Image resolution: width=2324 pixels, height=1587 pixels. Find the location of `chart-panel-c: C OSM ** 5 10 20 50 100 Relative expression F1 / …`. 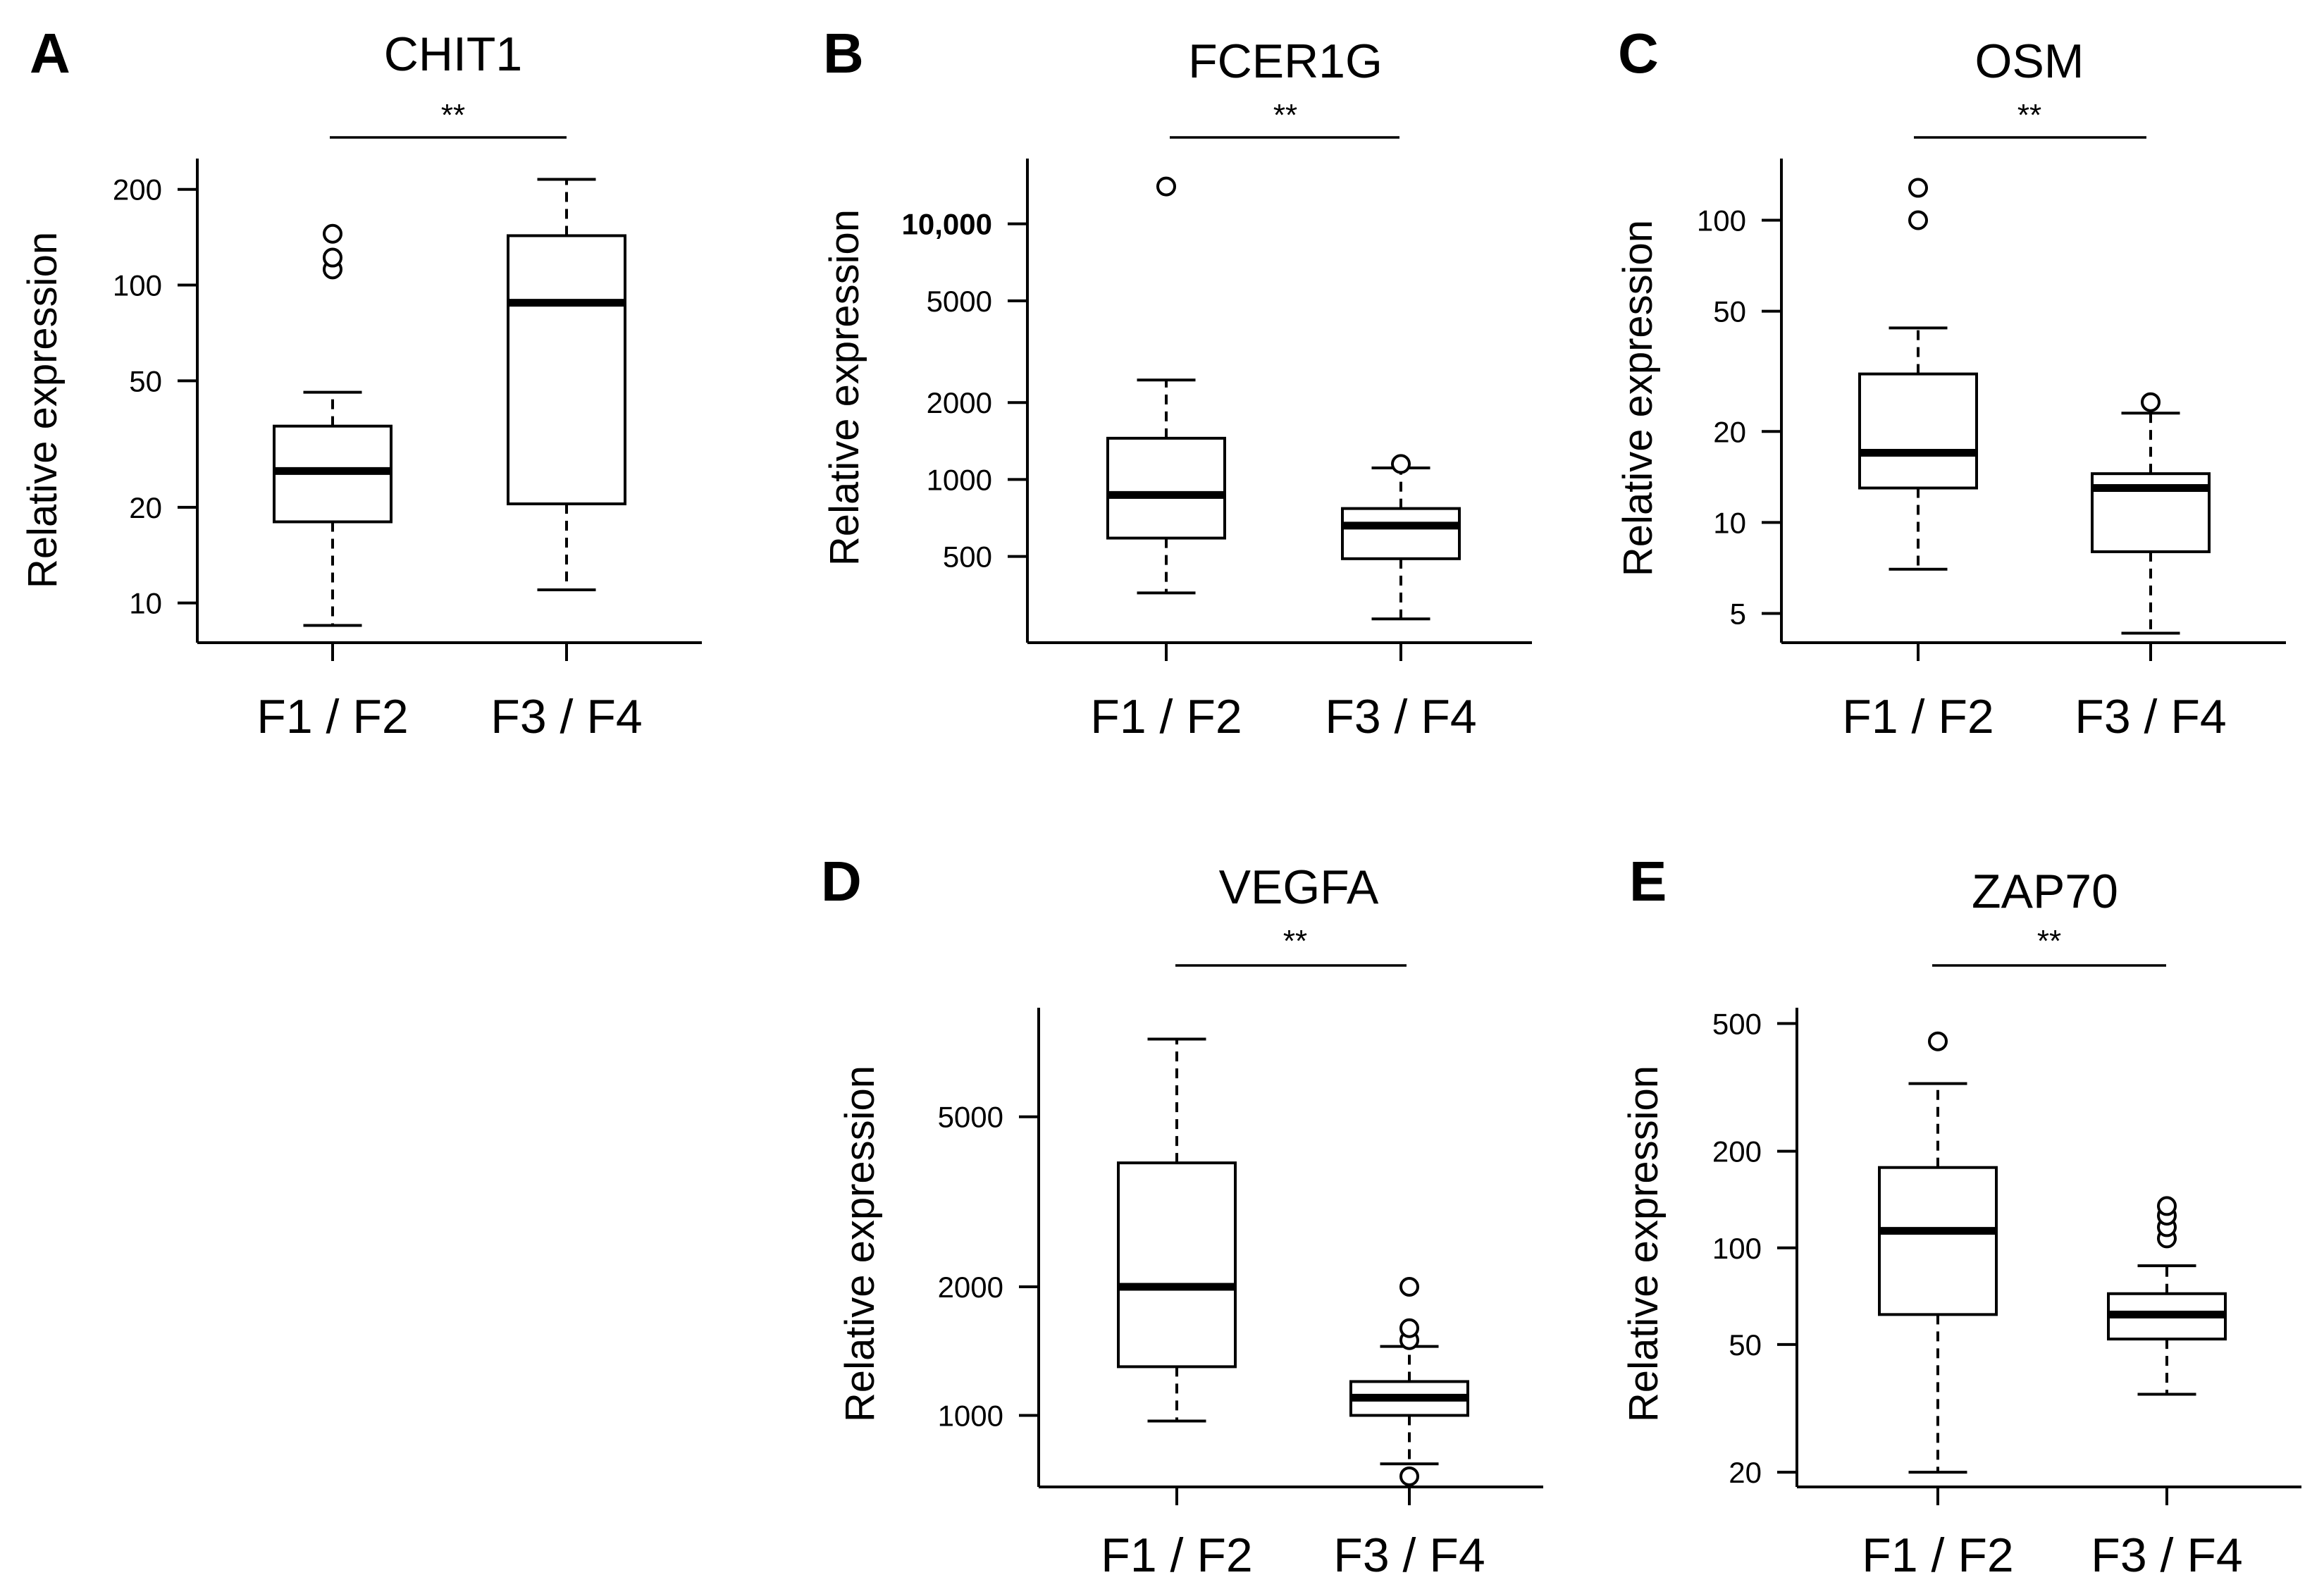

chart-panel-c: C OSM ** 5 10 20 50 100 Relative expression F1 / … is located at coordinates (1951, 382).